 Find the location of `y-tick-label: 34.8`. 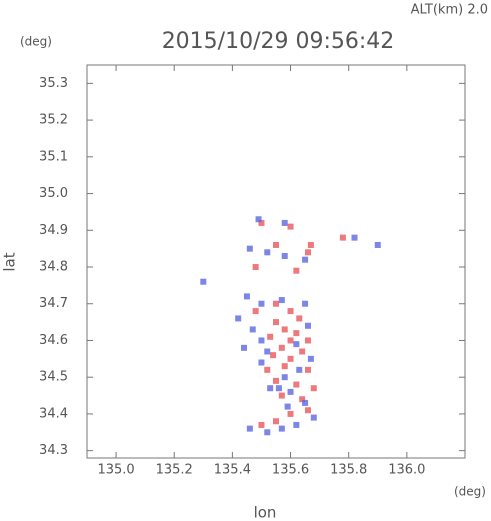

y-tick-label: 34.8 is located at coordinates (53, 267).